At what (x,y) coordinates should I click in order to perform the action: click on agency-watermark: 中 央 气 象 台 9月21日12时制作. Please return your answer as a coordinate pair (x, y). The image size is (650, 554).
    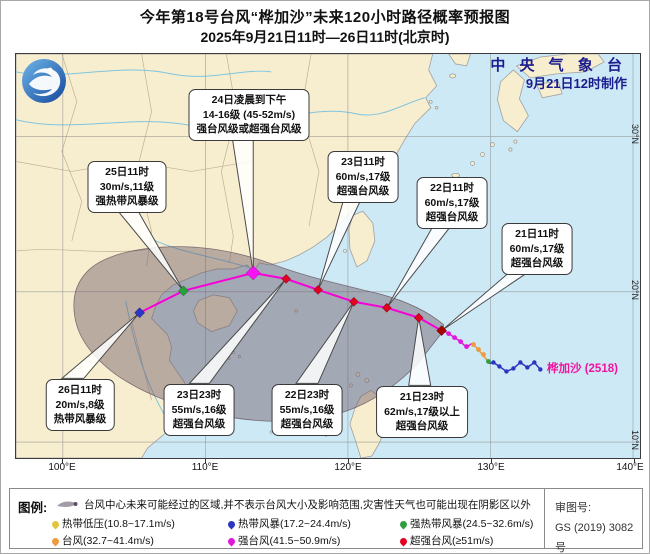
    Looking at the image, I should click on (558, 74).